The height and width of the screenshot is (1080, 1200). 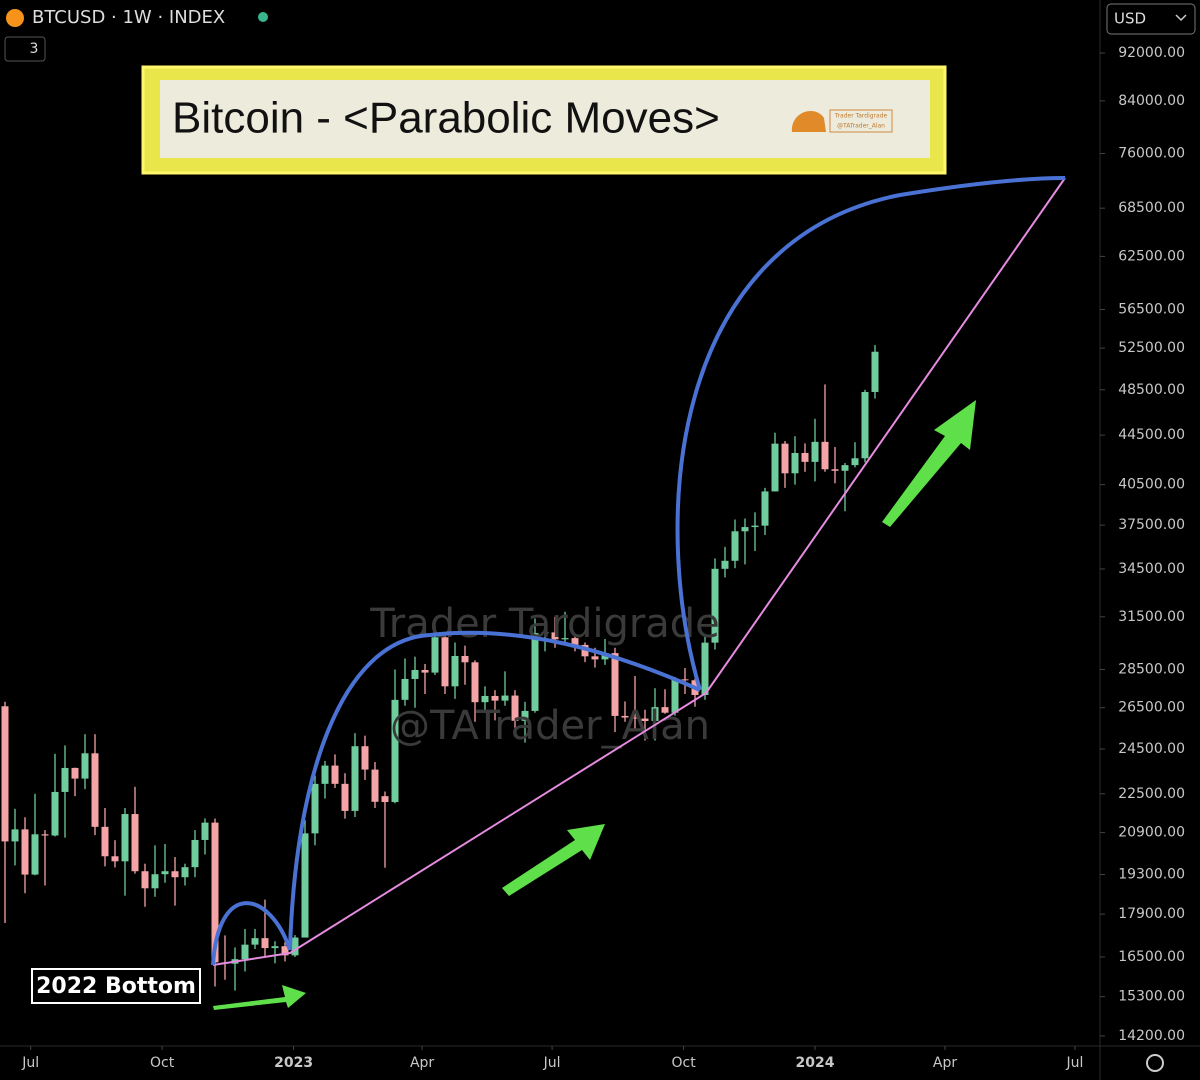 What do you see at coordinates (128, 17) in the screenshot?
I see `symbol: BTCUSD · 1W · INDEX` at bounding box center [128, 17].